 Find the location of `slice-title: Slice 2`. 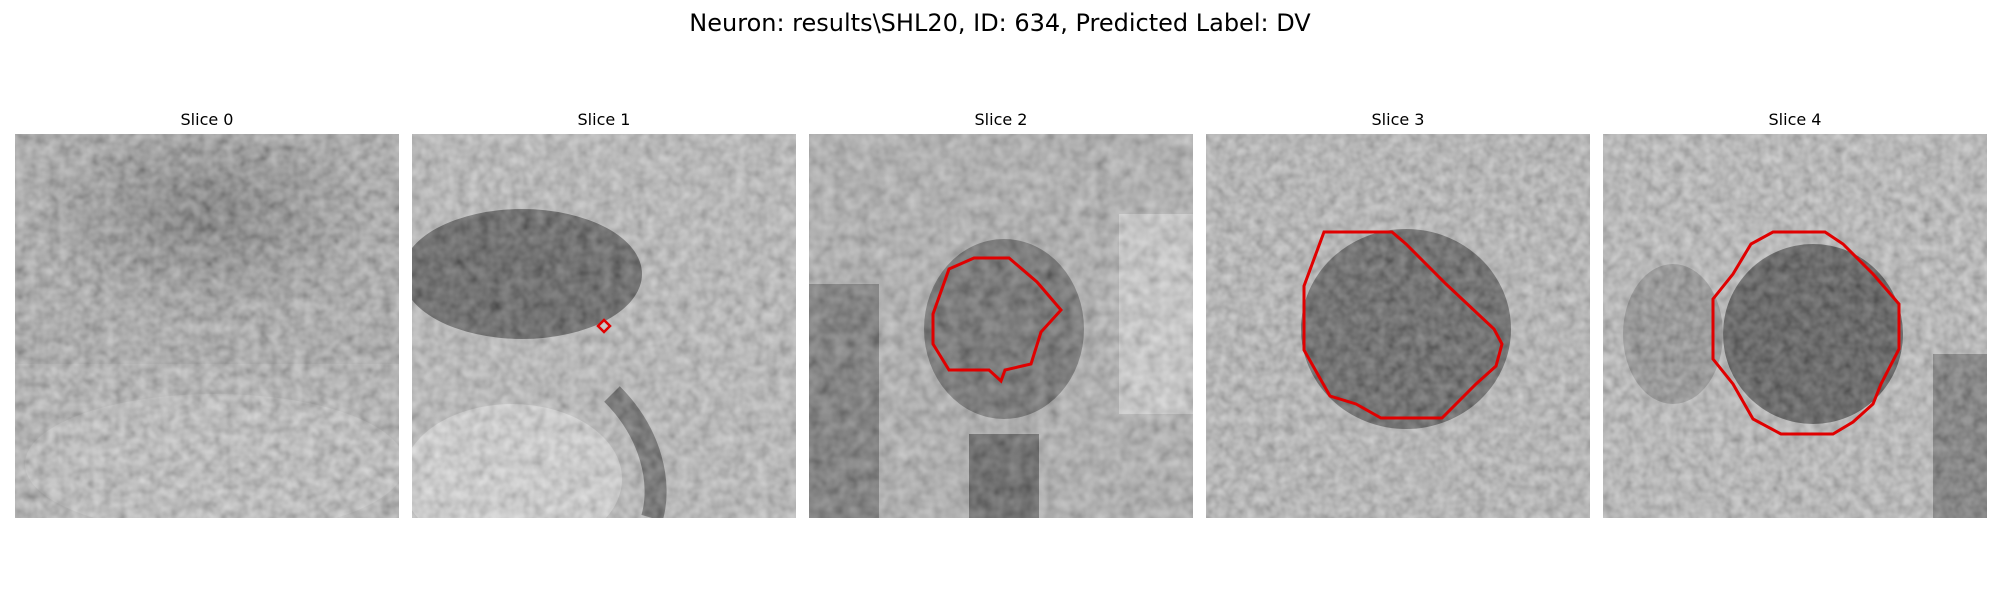

slice-title: Slice 2 is located at coordinates (1001, 119).